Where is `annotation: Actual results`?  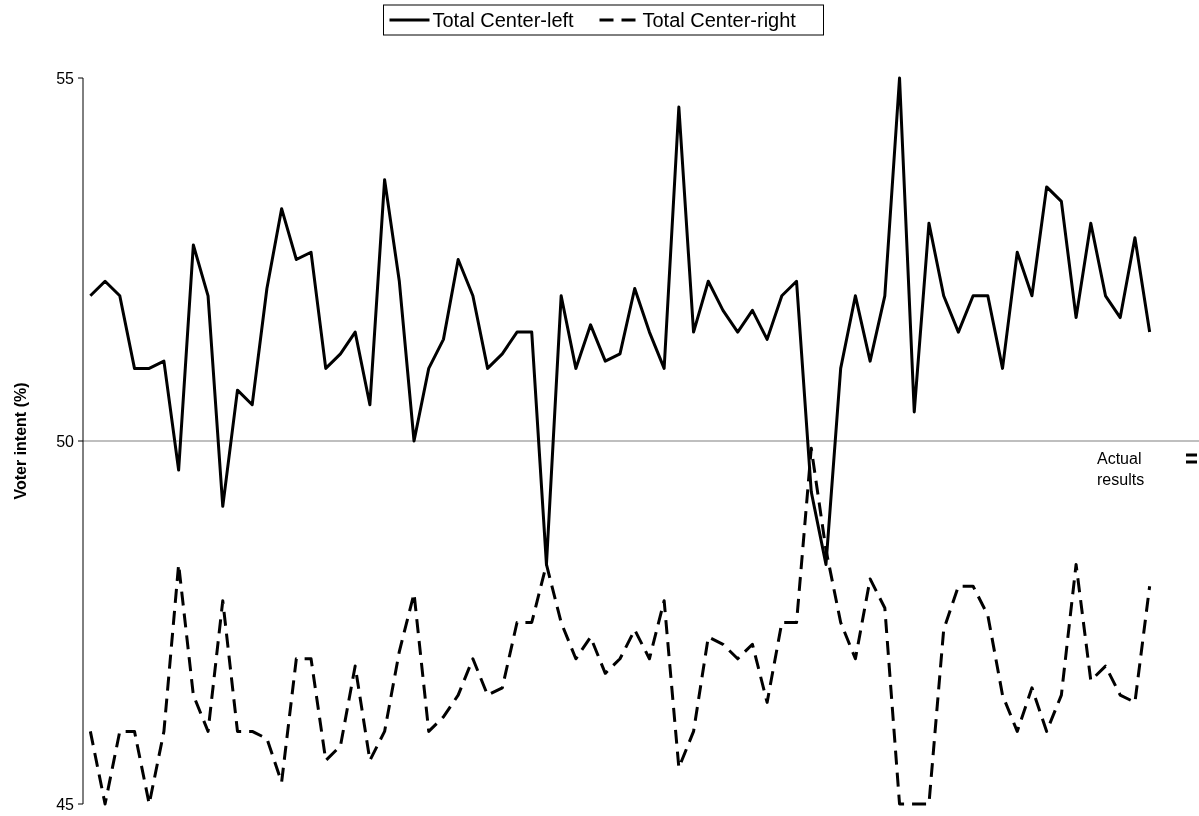 annotation: Actual results is located at coordinates (1121, 469).